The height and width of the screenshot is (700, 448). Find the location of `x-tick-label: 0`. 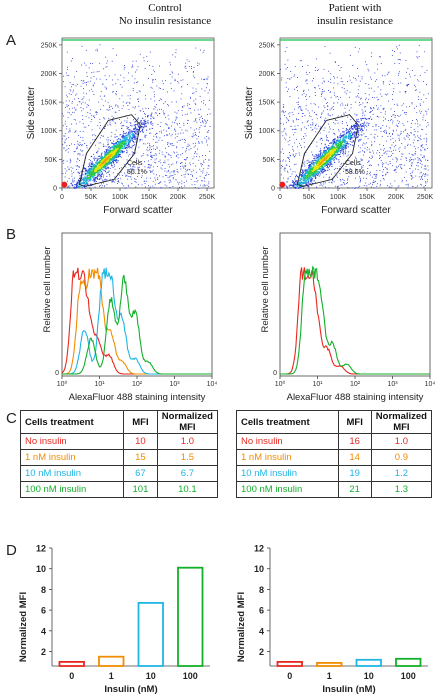

x-tick-label: 0 is located at coordinates (62, 197).